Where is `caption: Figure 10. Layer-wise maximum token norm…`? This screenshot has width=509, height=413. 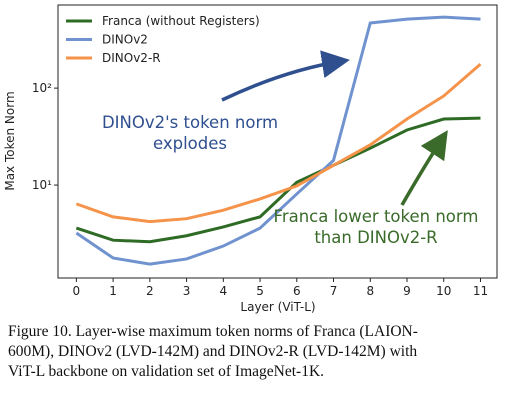 caption: Figure 10. Layer-wise maximum token norm… is located at coordinates (258, 352).